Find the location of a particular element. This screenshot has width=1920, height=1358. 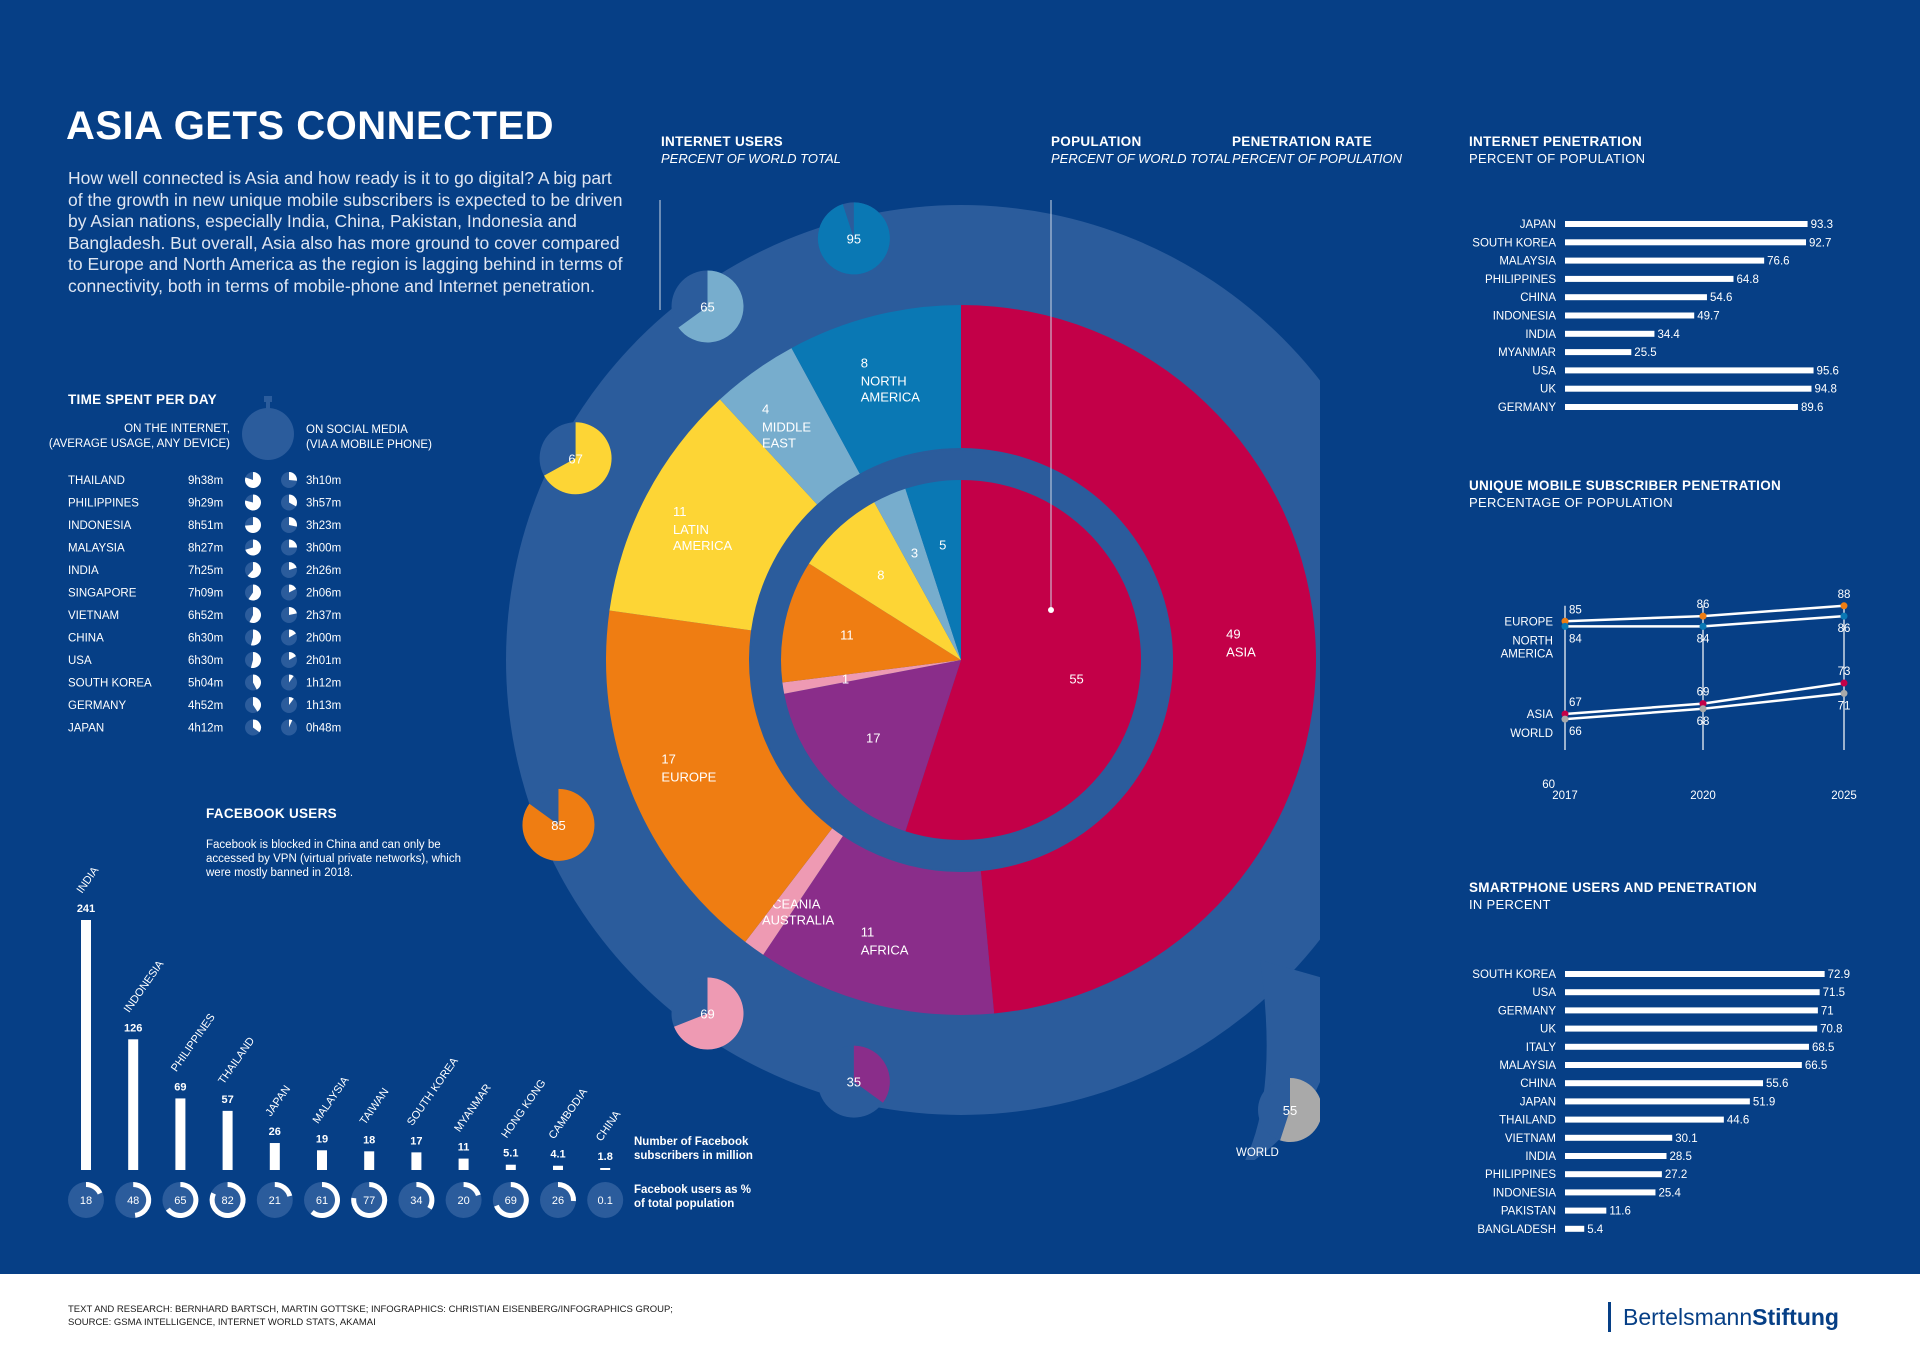

region-label-4-0: LATIN is located at coordinates (691, 529).